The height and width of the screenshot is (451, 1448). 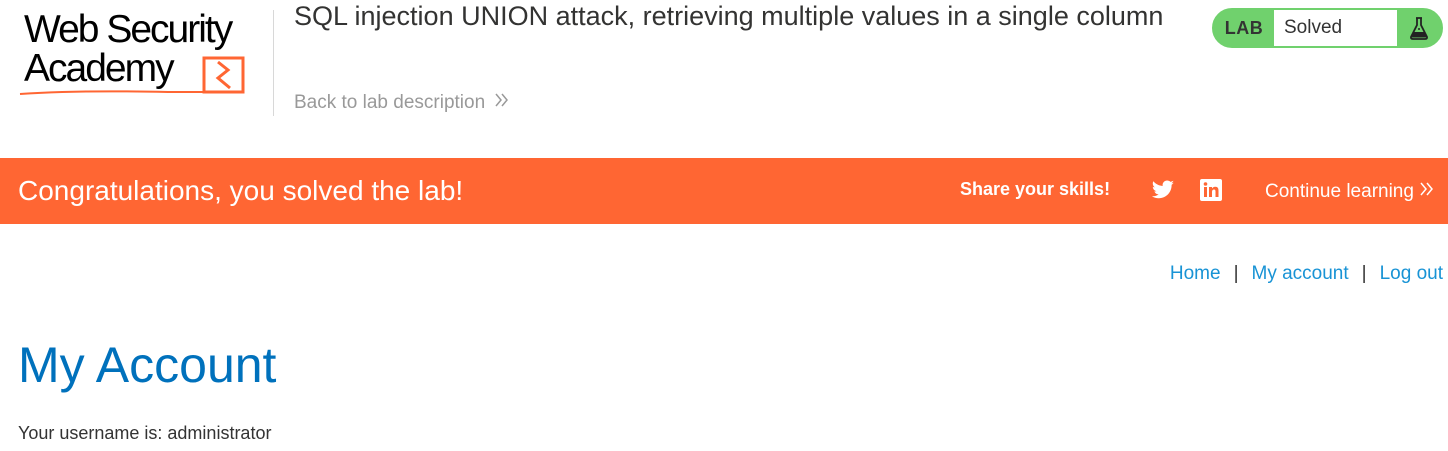 What do you see at coordinates (128, 29) in the screenshot?
I see `logo-text-line1: Web Security` at bounding box center [128, 29].